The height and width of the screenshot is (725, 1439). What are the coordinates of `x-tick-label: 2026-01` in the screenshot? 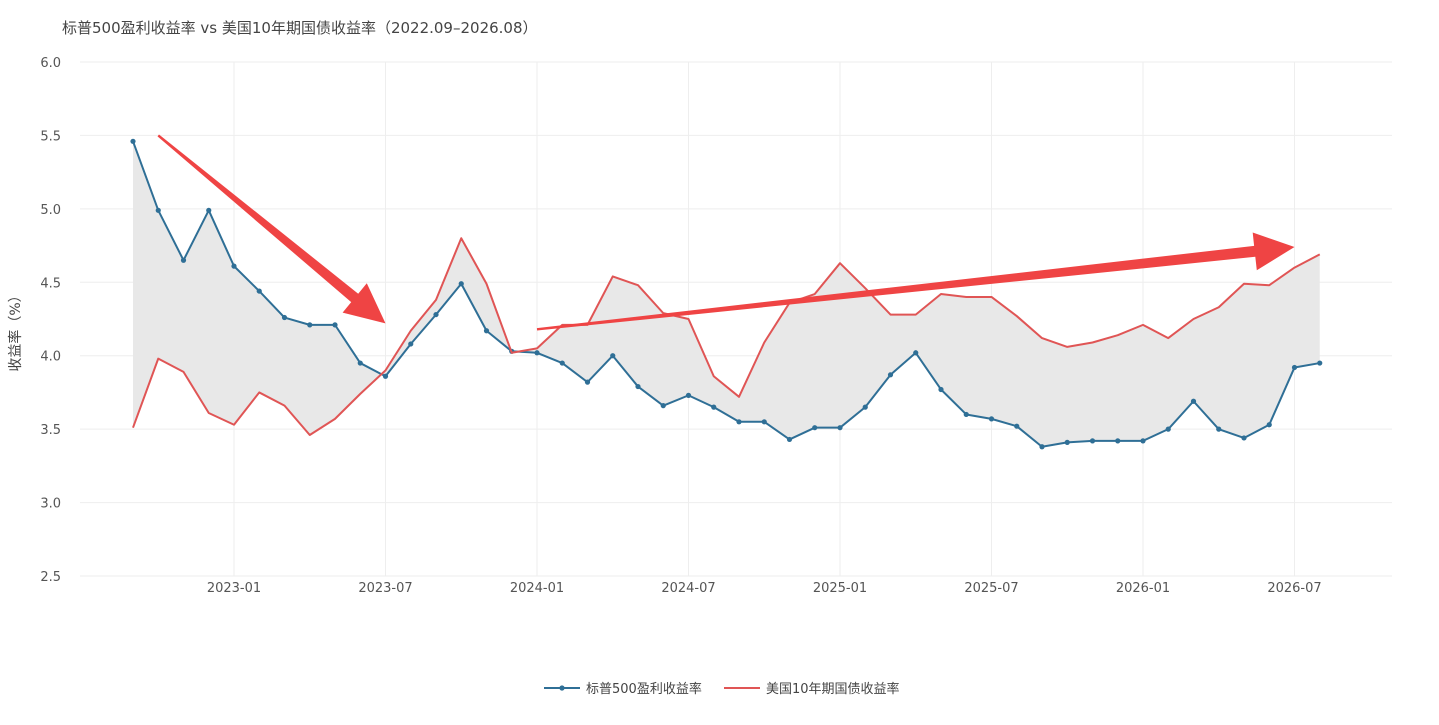 It's located at (1143, 588).